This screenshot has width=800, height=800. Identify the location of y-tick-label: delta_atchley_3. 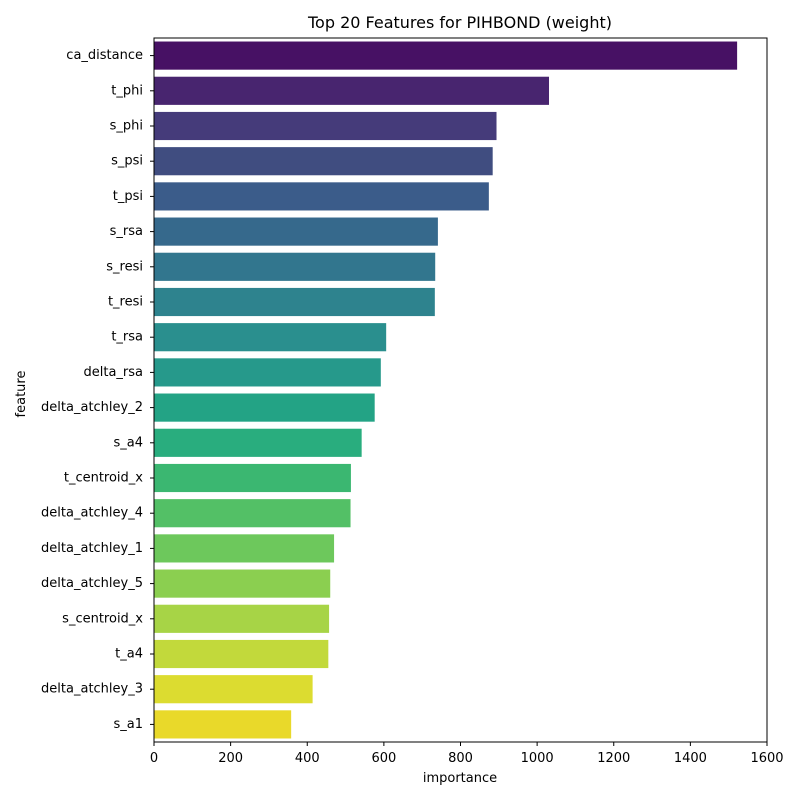
(92, 689).